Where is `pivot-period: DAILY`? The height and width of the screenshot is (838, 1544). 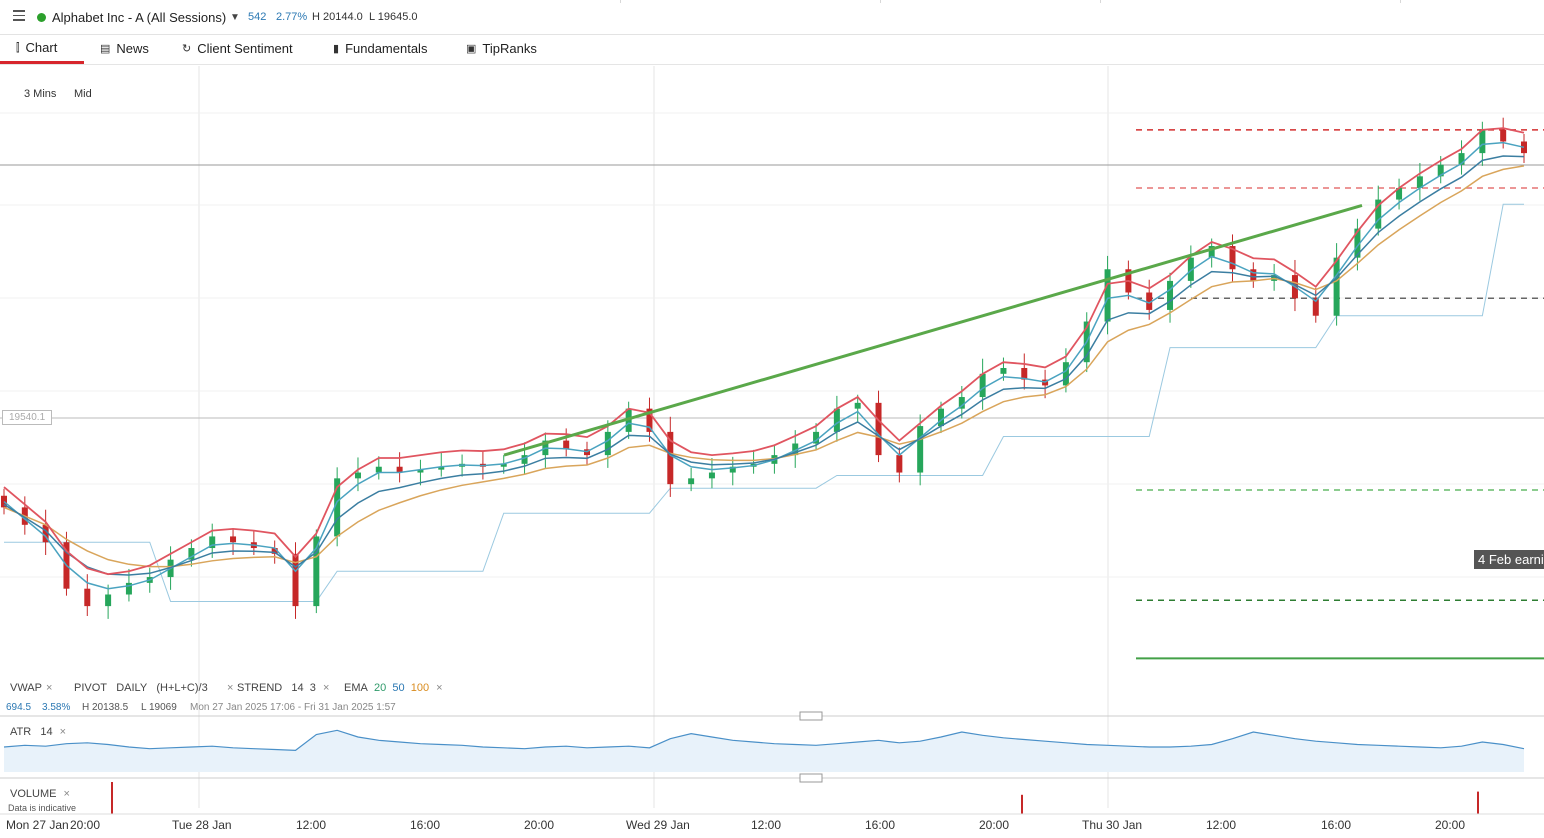 pivot-period: DAILY is located at coordinates (132, 688).